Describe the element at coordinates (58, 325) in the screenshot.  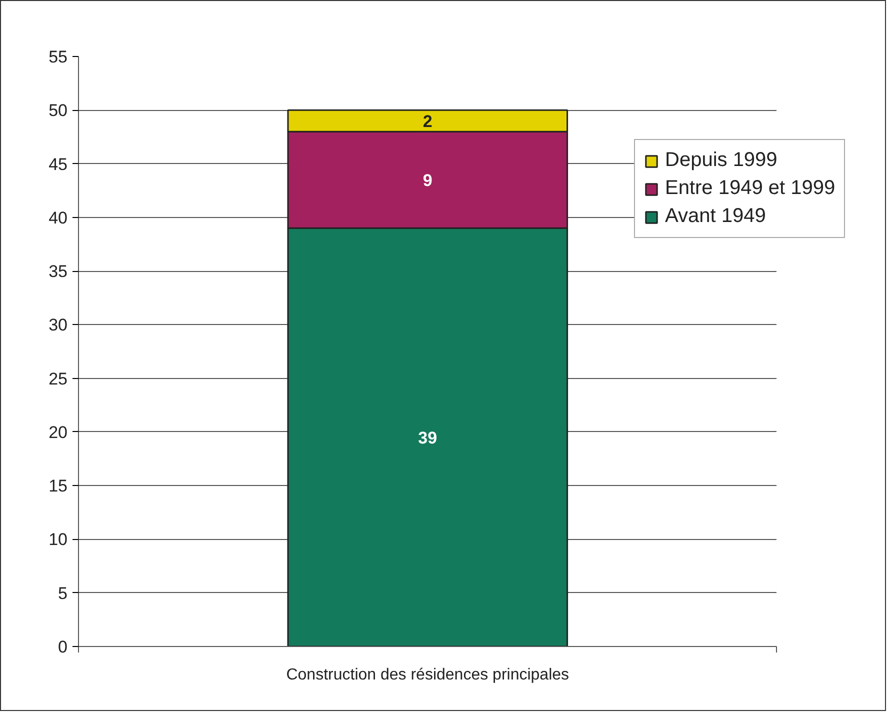
I see `y-tick-label: 30` at that location.